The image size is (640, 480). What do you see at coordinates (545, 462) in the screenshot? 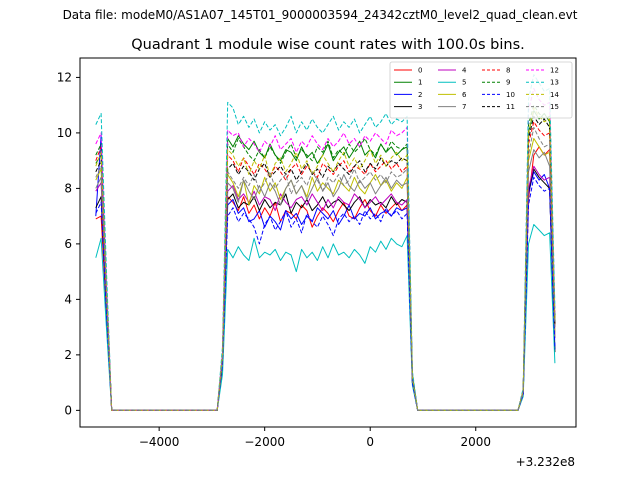
I see `x-axis-offset-label: +3.232e8` at bounding box center [545, 462].